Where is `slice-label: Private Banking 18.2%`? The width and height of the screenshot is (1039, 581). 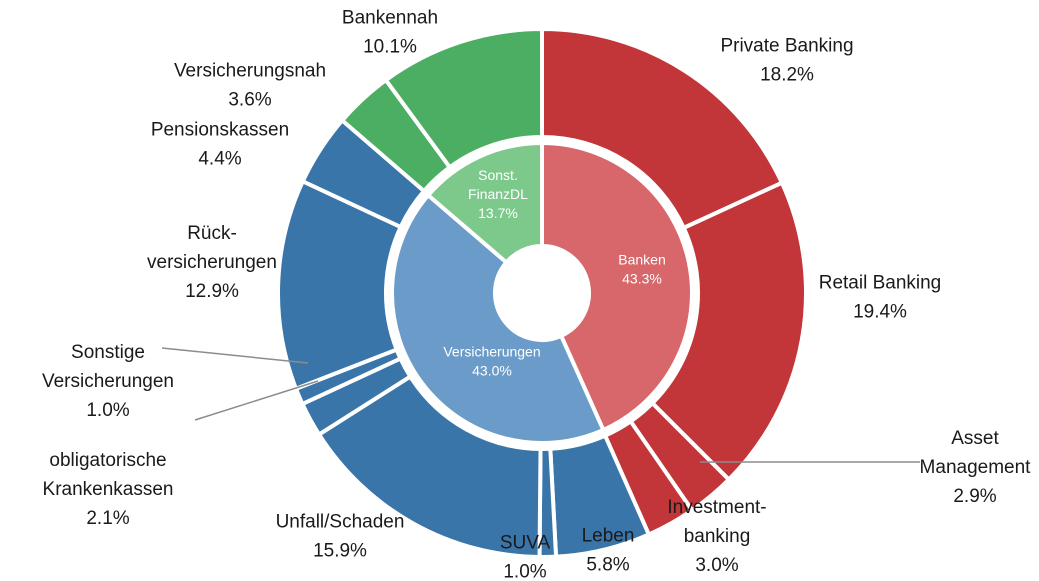
slice-label: Private Banking 18.2% is located at coordinates (786, 61).